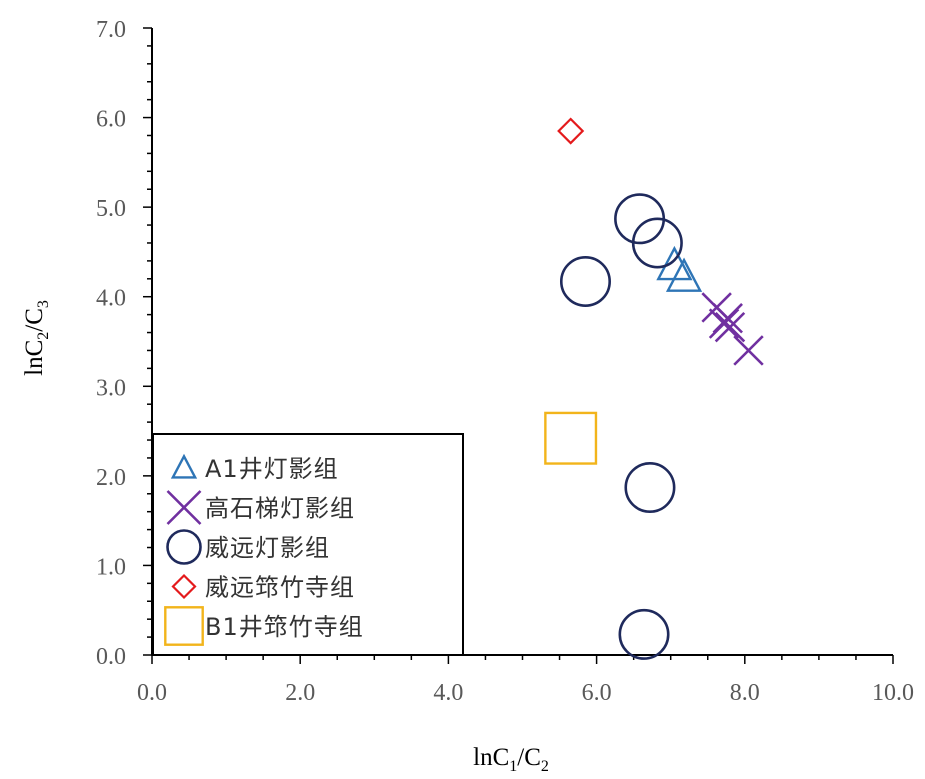  What do you see at coordinates (300, 693) in the screenshot?
I see `x-tick-label: 2.0` at bounding box center [300, 693].